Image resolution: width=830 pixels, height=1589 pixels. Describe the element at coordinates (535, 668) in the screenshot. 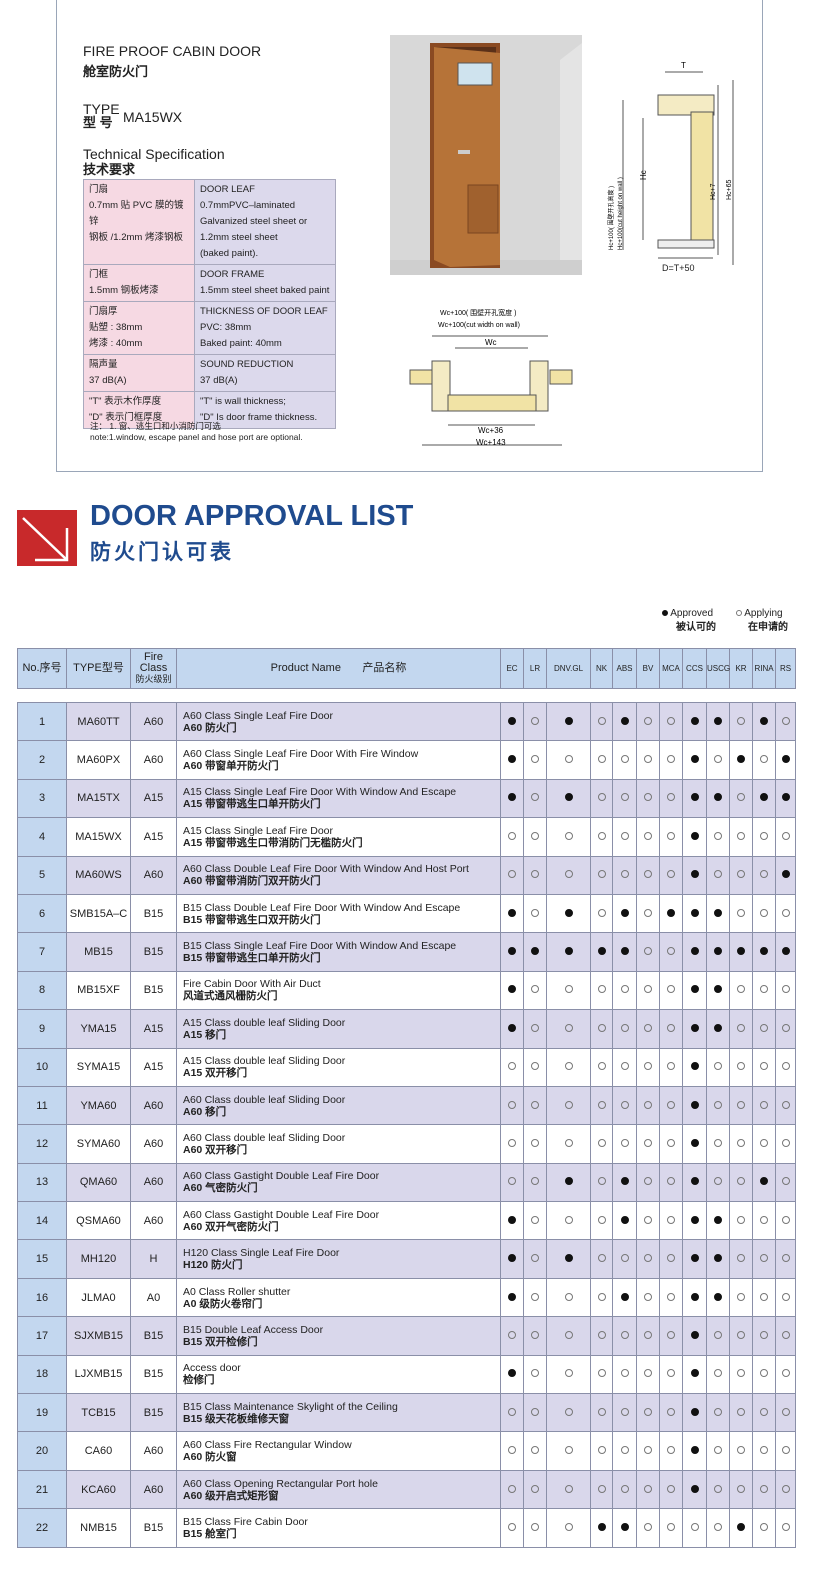

I see `col-lr: LR` at that location.